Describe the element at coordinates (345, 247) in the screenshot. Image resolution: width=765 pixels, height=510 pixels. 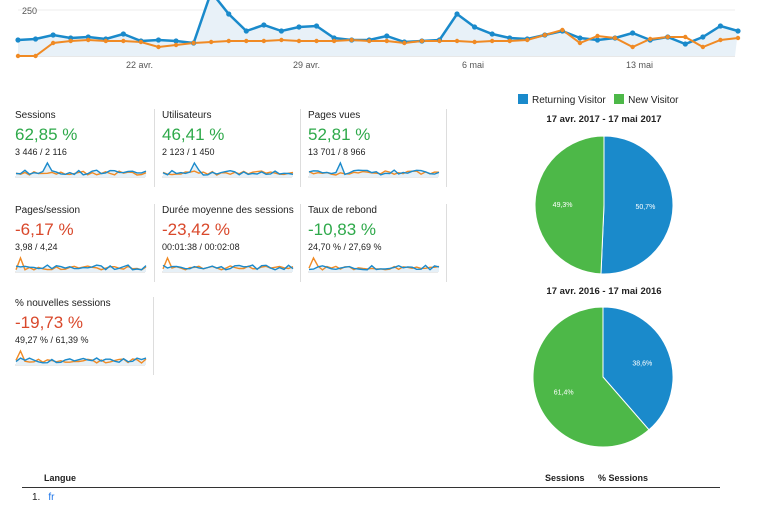
I see `metric-compare: 24,70 % / 27,69 %` at that location.